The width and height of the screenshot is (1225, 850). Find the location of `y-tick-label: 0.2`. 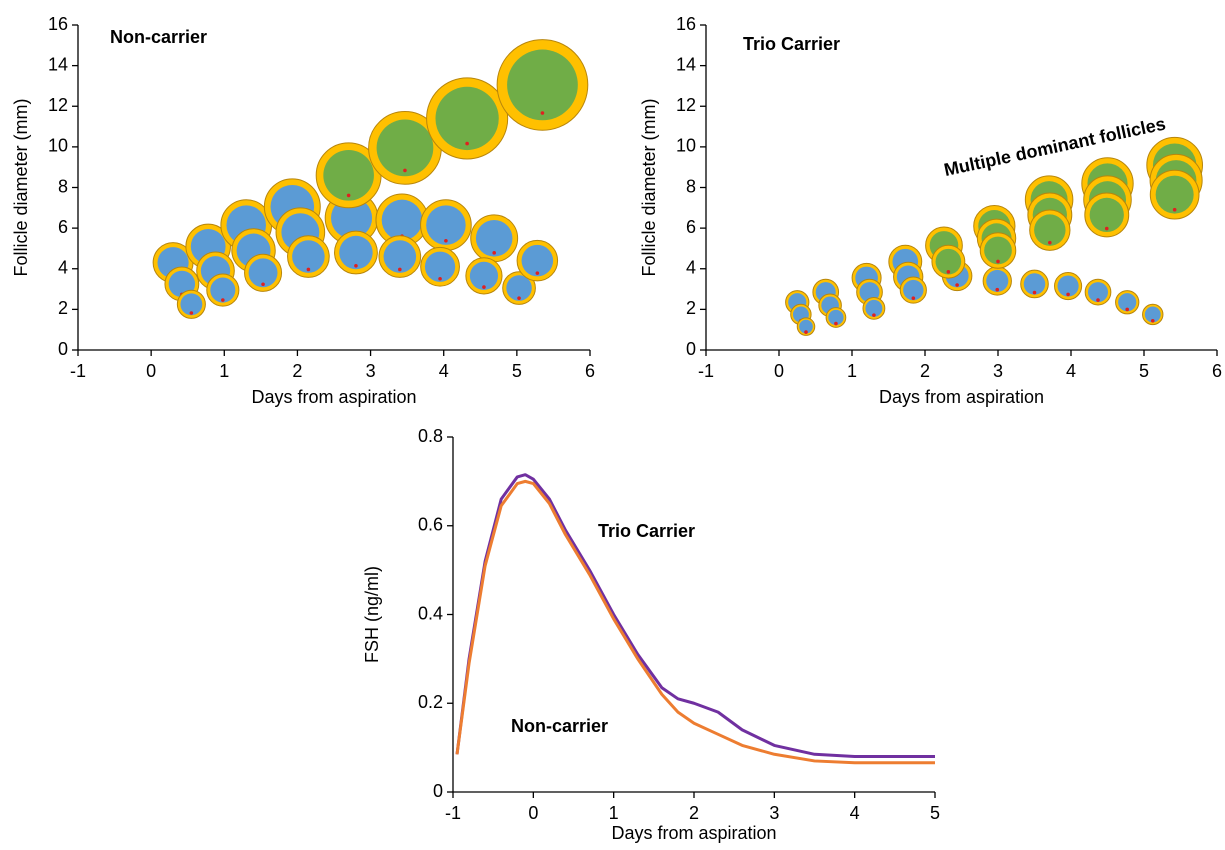

y-tick-label: 0.2 is located at coordinates (430, 702).